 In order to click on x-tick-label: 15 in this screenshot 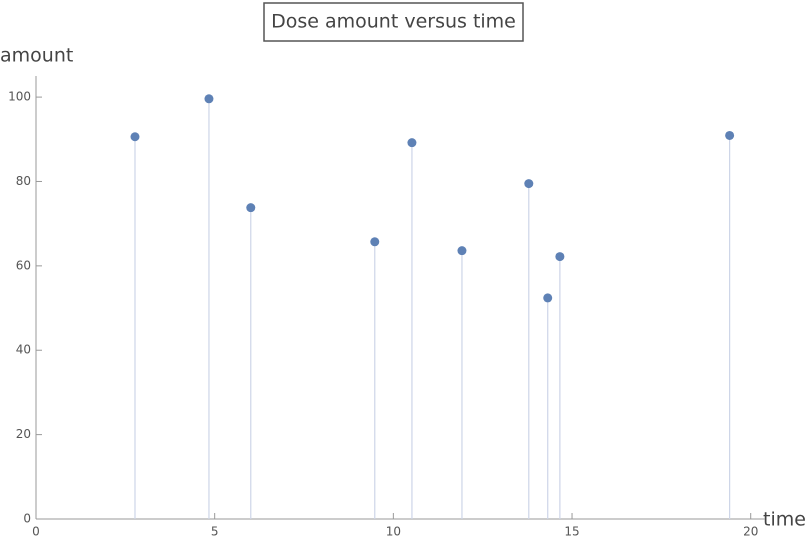, I will do `click(571, 532)`.